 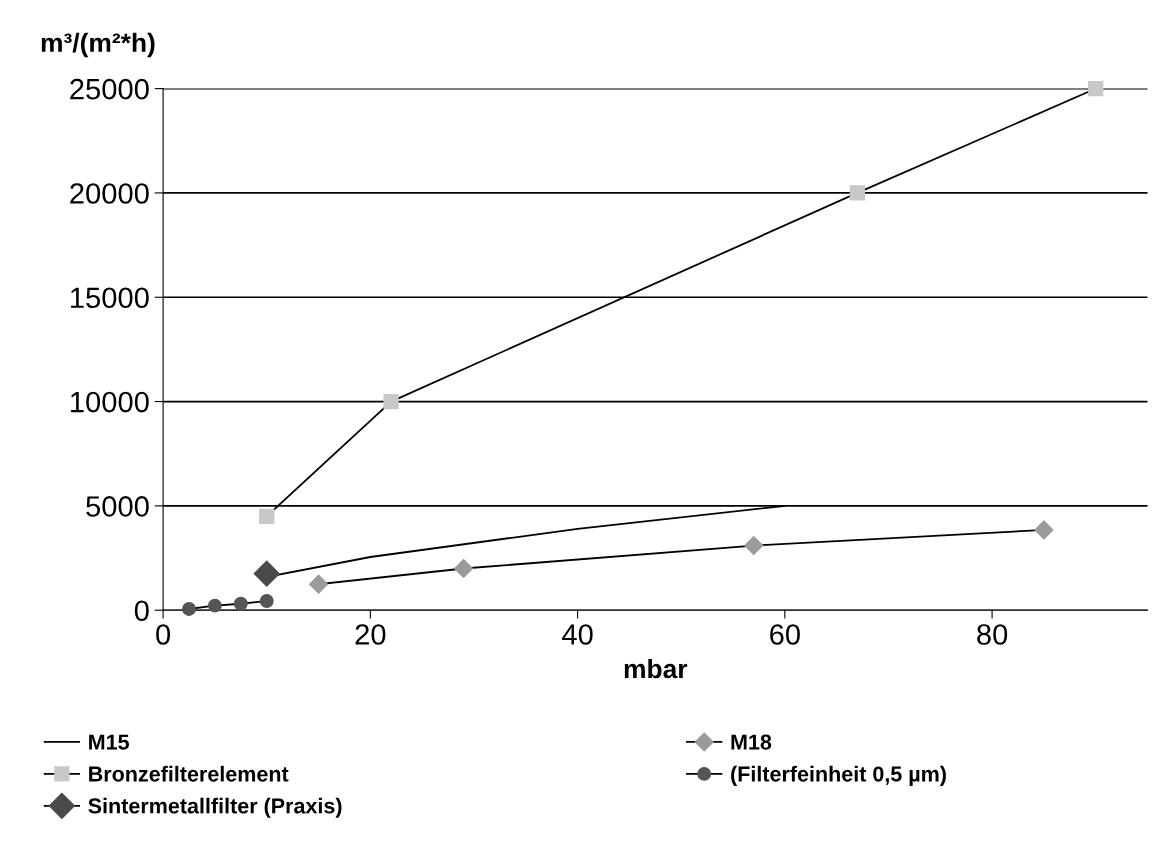 I want to click on legend-label: M15, so click(x=109, y=742).